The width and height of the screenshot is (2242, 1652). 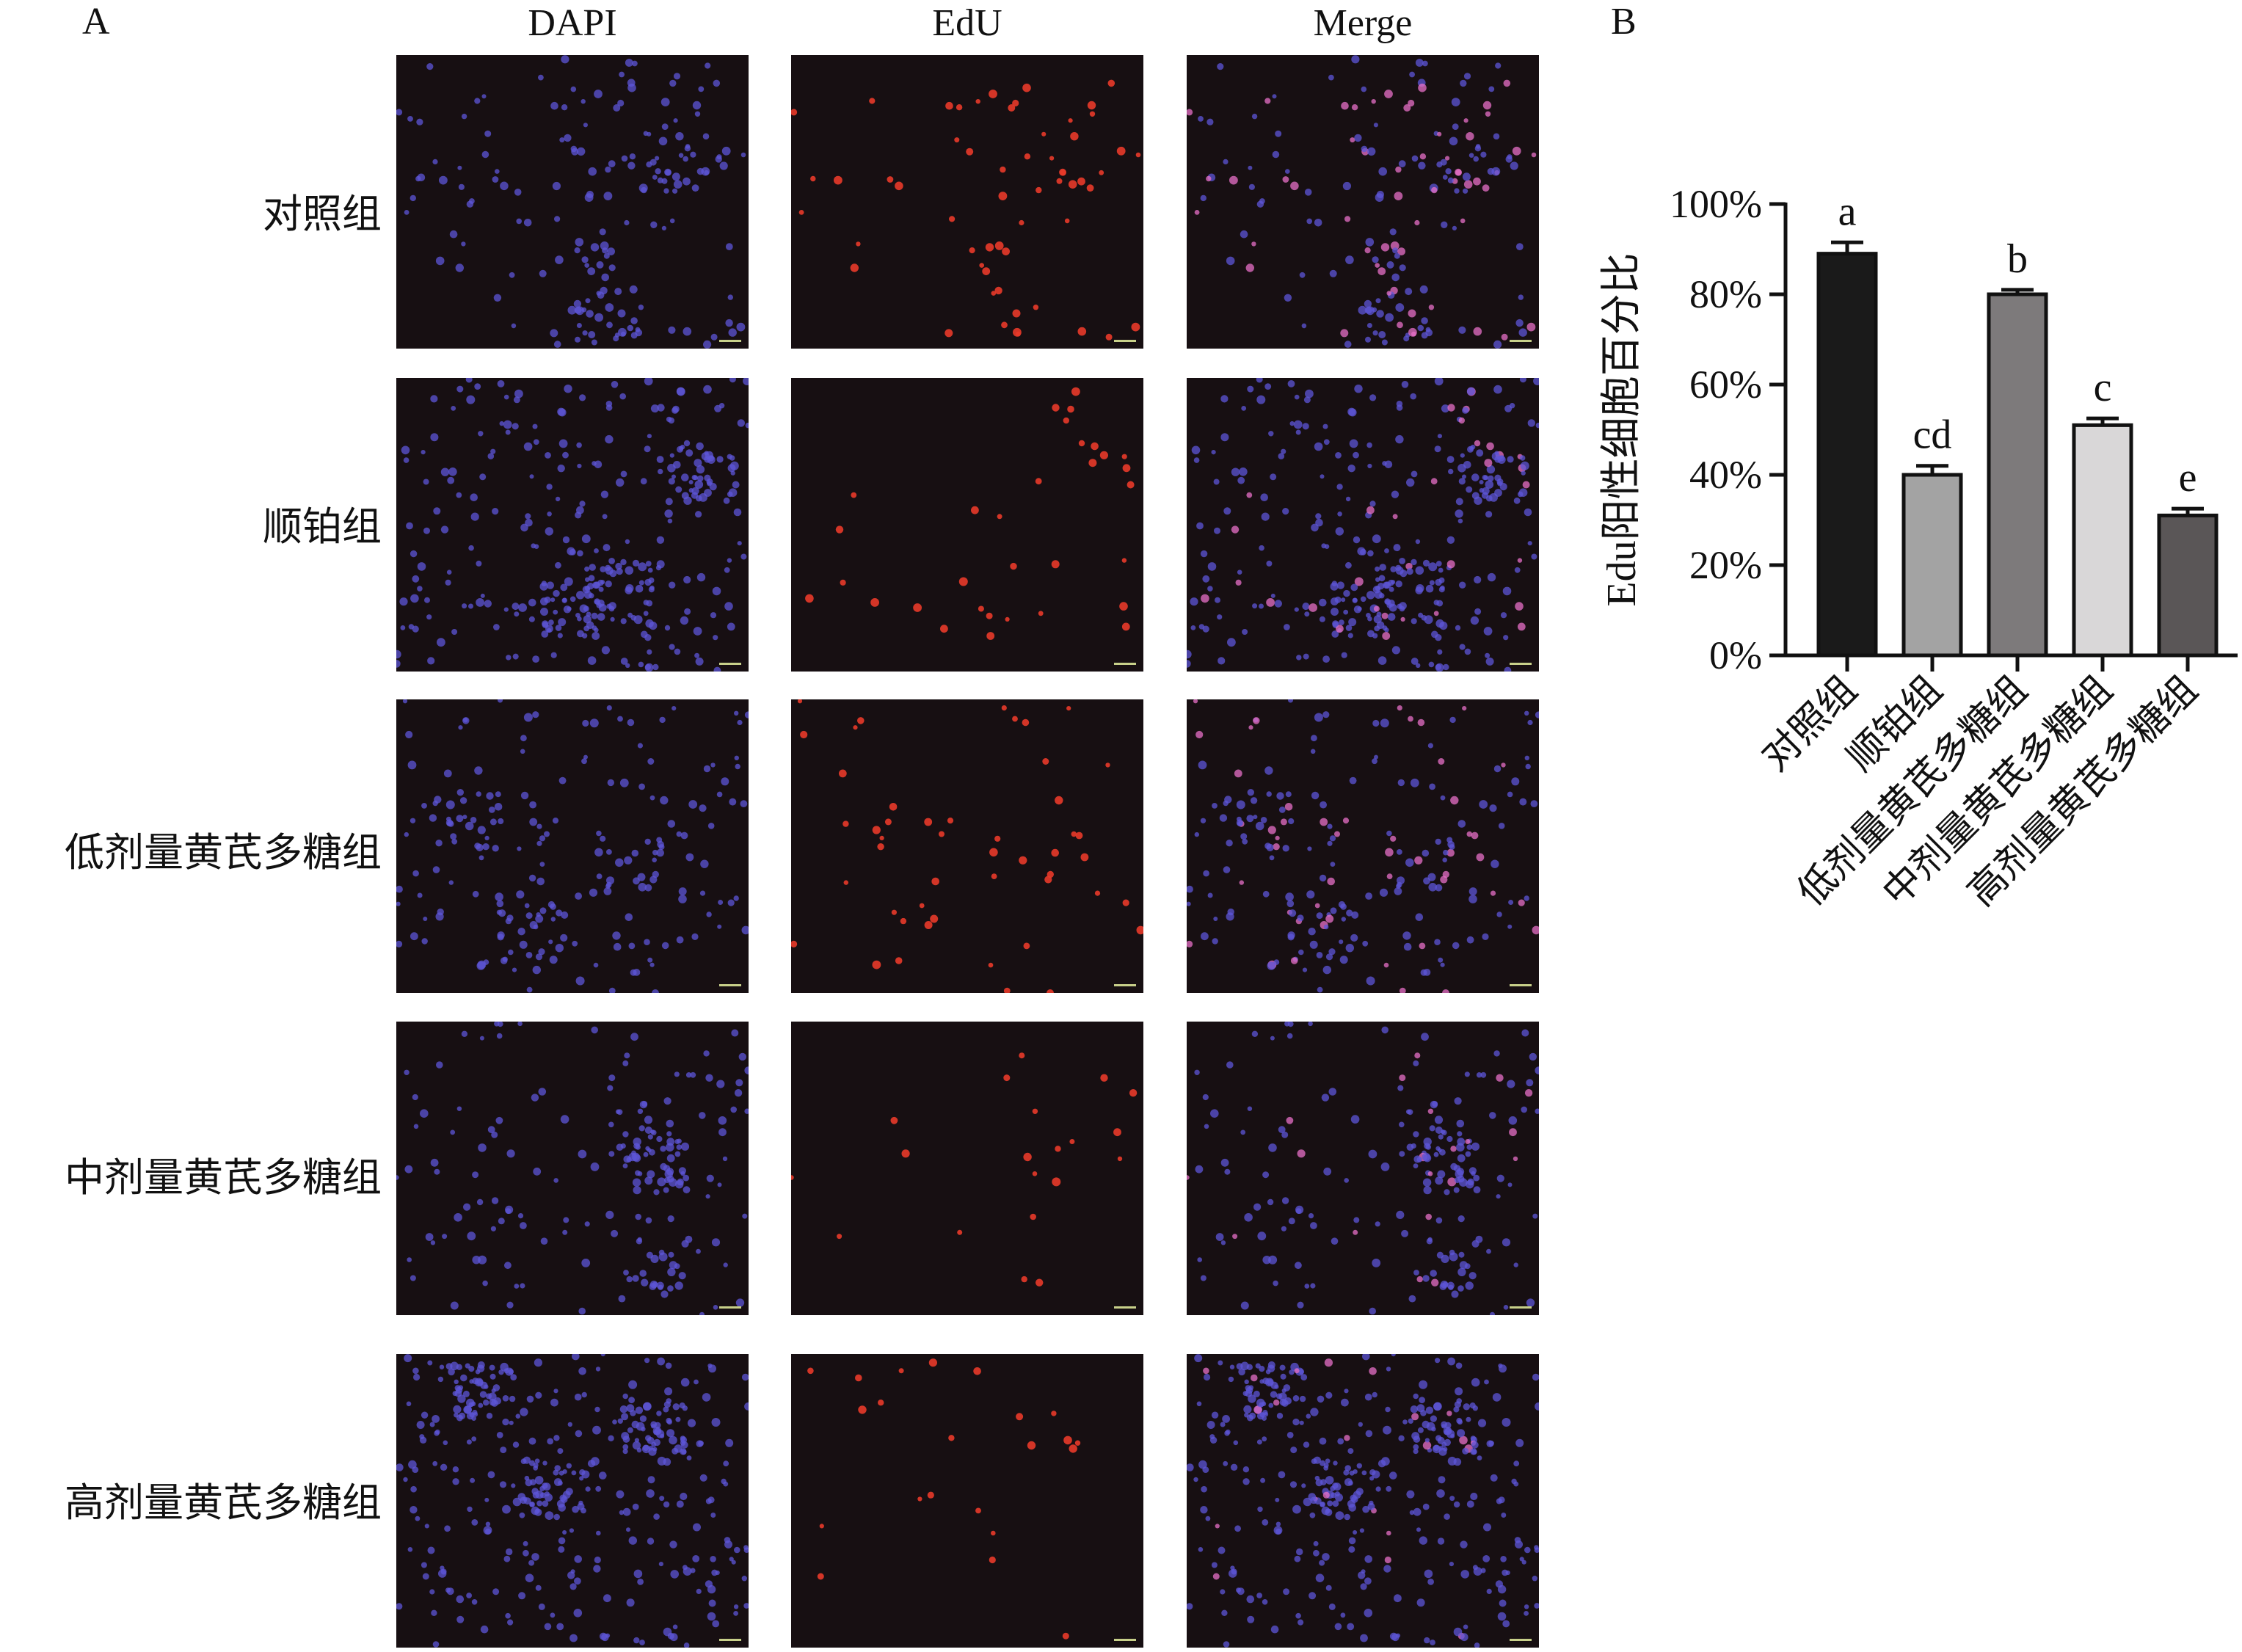 What do you see at coordinates (1810, 724) in the screenshot?
I see `x-tick-label: 对照组` at bounding box center [1810, 724].